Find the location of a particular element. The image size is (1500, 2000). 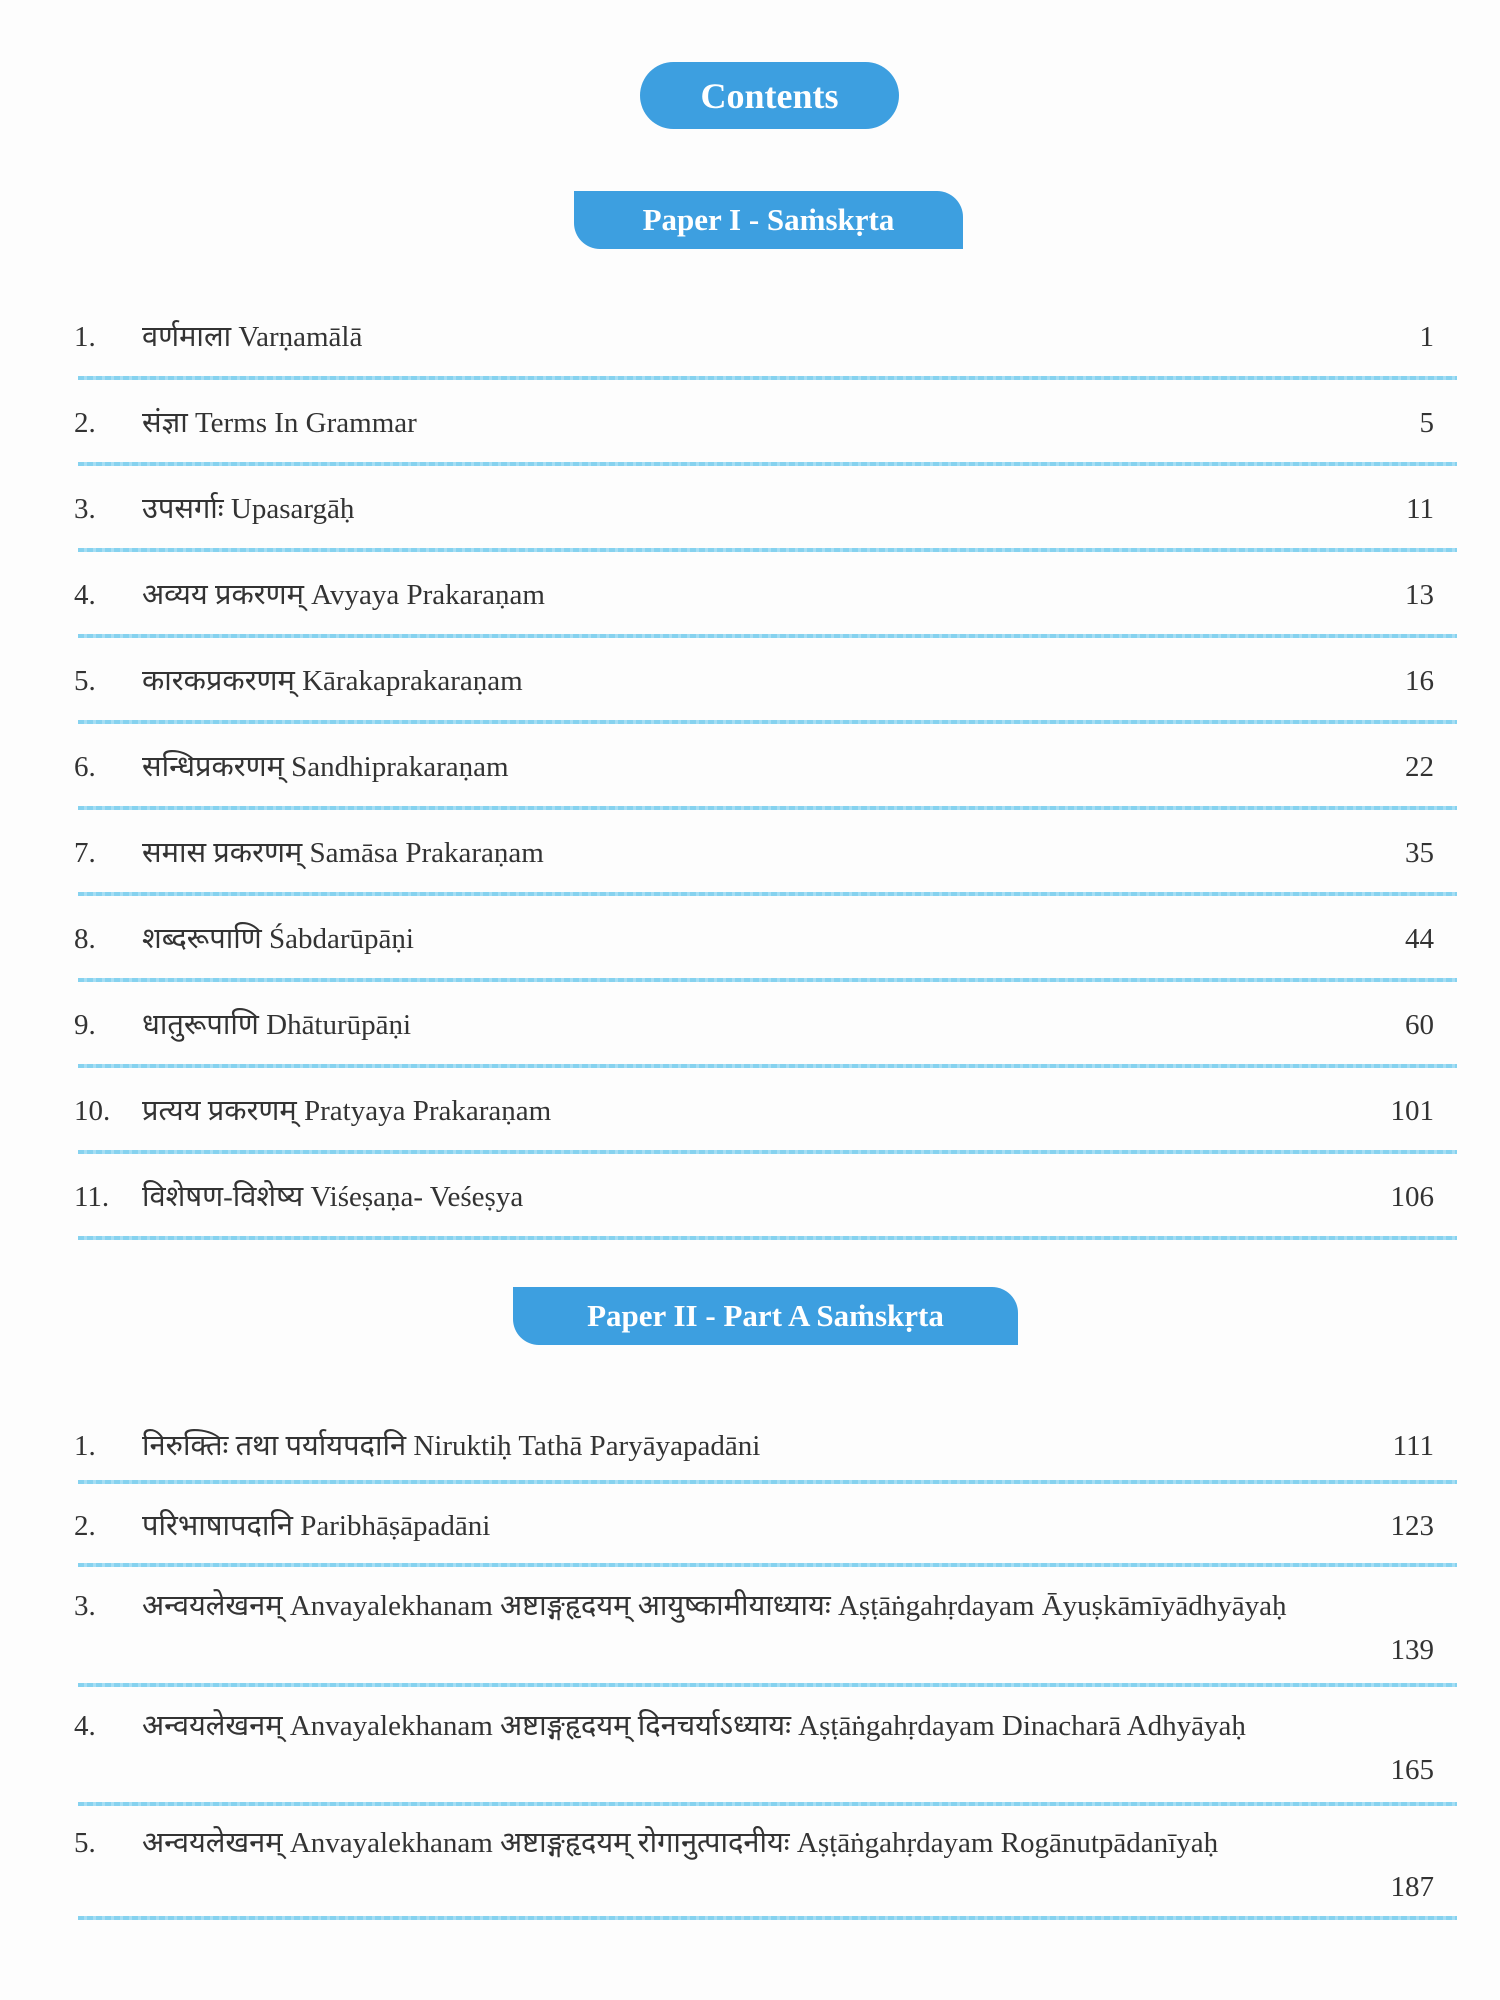

entry-title: परिभाषापदानि Paribhāṣāpadāni is located at coordinates (316, 1526).